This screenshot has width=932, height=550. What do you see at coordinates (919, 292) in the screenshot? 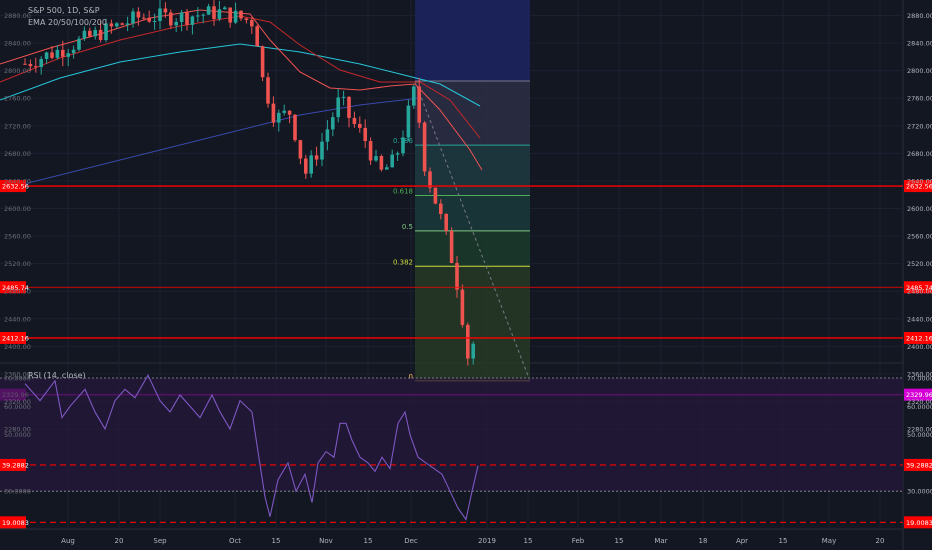
I see `price-tick-label: 2480.00` at bounding box center [919, 292].